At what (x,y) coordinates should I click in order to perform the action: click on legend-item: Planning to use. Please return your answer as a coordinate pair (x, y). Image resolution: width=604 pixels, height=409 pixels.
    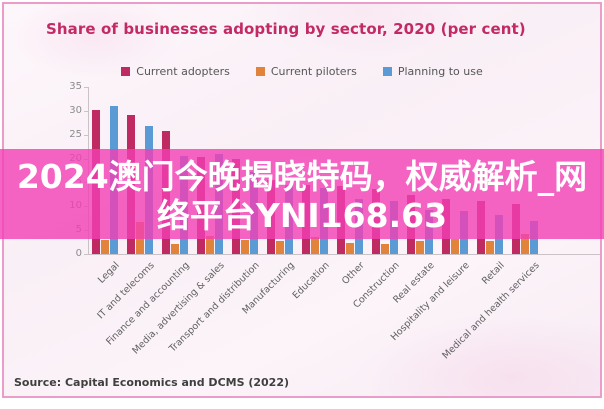
    Looking at the image, I should click on (432, 71).